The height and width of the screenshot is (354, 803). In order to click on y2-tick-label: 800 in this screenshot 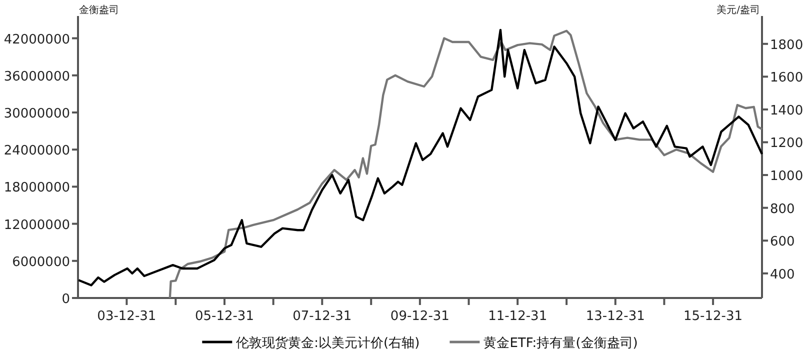, I will do `click(782, 209)`.